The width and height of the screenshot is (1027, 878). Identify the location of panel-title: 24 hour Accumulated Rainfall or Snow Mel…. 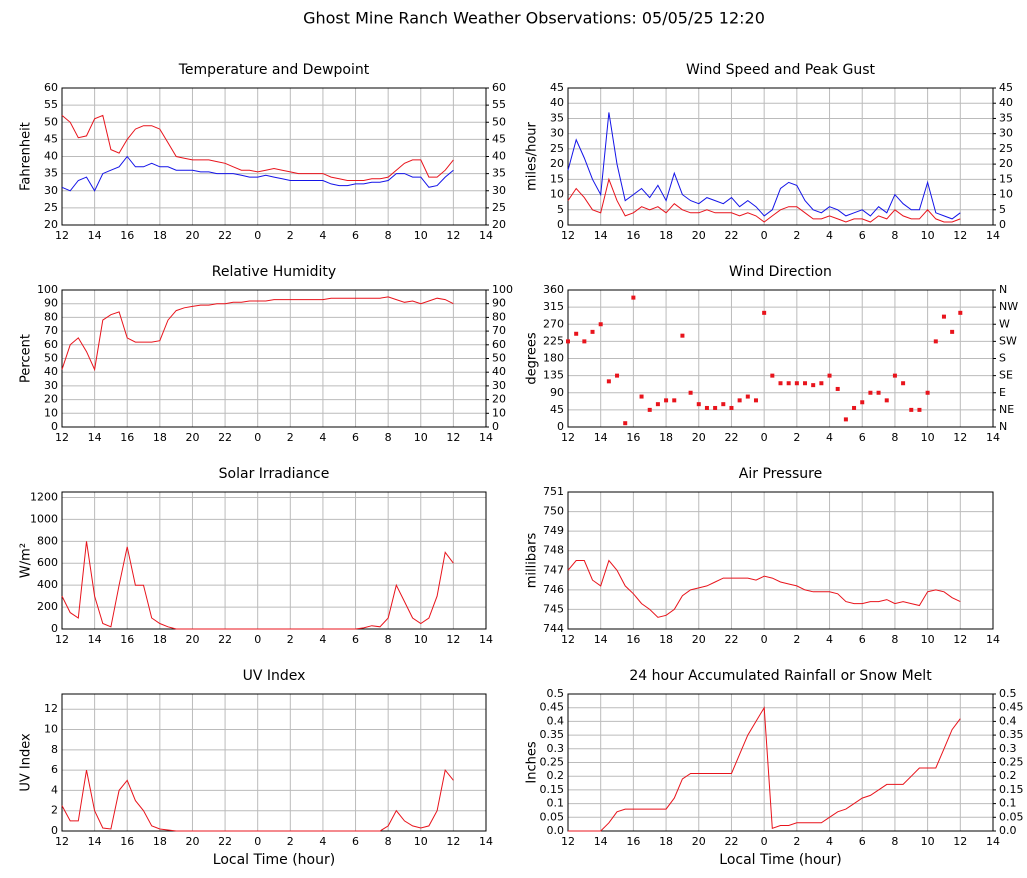
(780, 676).